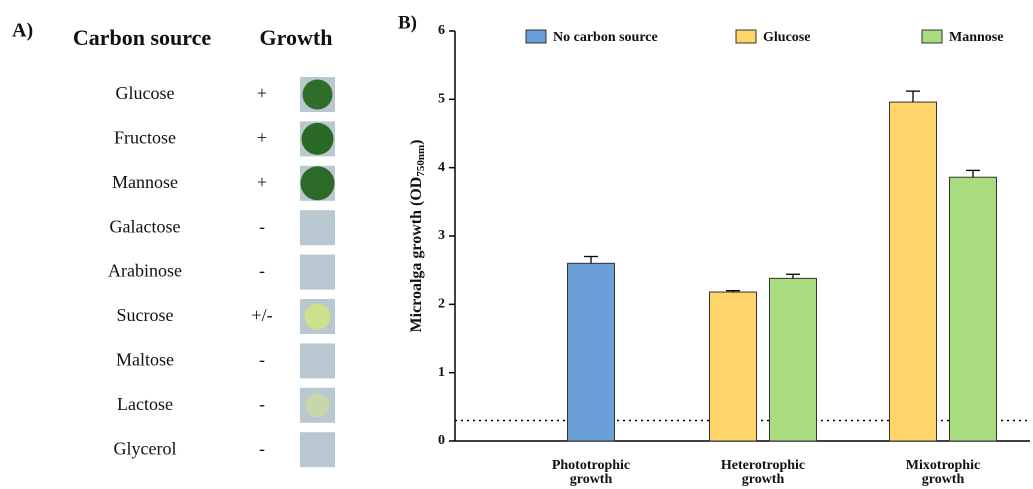  What do you see at coordinates (416, 255) in the screenshot?
I see `label-part: Microalga growth (OD` at bounding box center [416, 255].